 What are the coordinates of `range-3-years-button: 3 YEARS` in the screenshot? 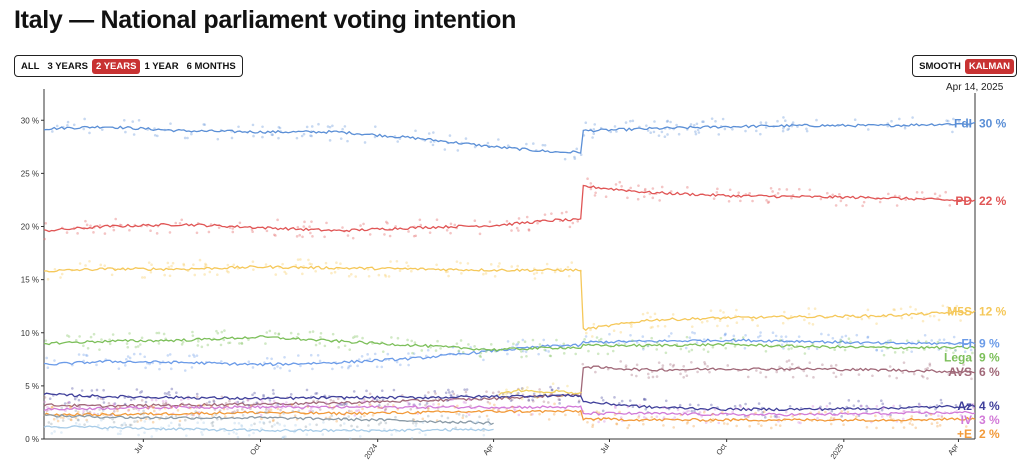 It's located at (67, 66).